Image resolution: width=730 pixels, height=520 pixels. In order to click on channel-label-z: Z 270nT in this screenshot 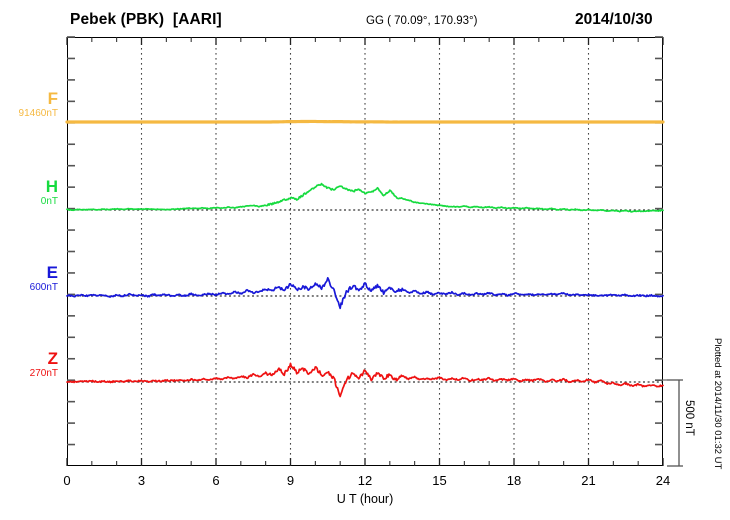, I will do `click(29, 365)`.